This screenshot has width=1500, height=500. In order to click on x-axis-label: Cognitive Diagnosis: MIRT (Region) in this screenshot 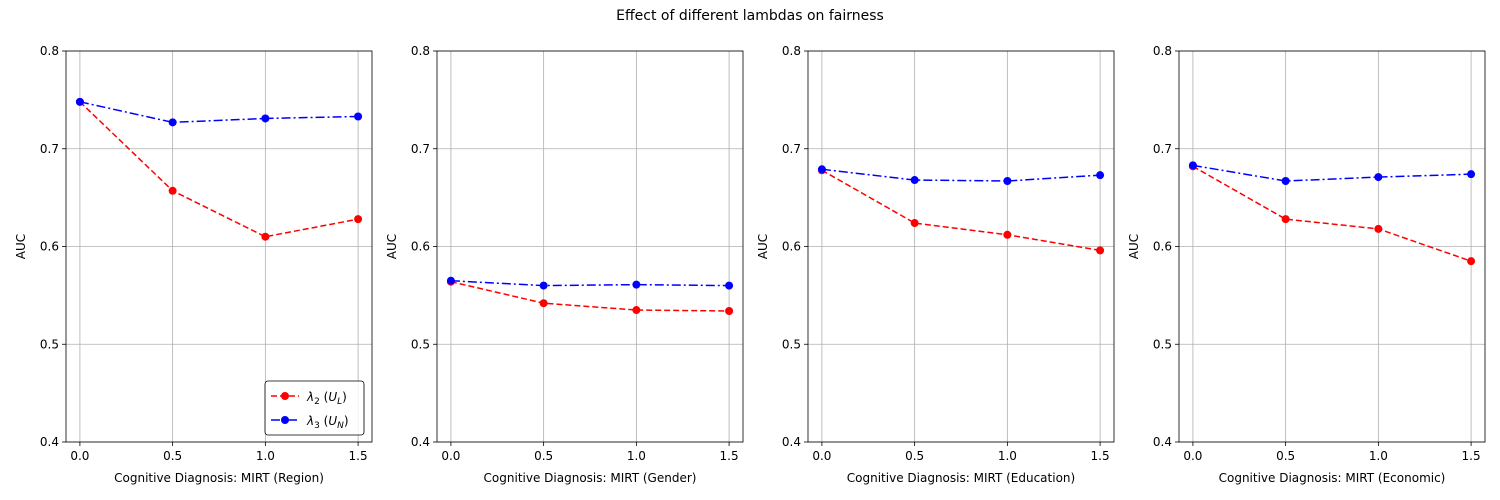, I will do `click(219, 478)`.